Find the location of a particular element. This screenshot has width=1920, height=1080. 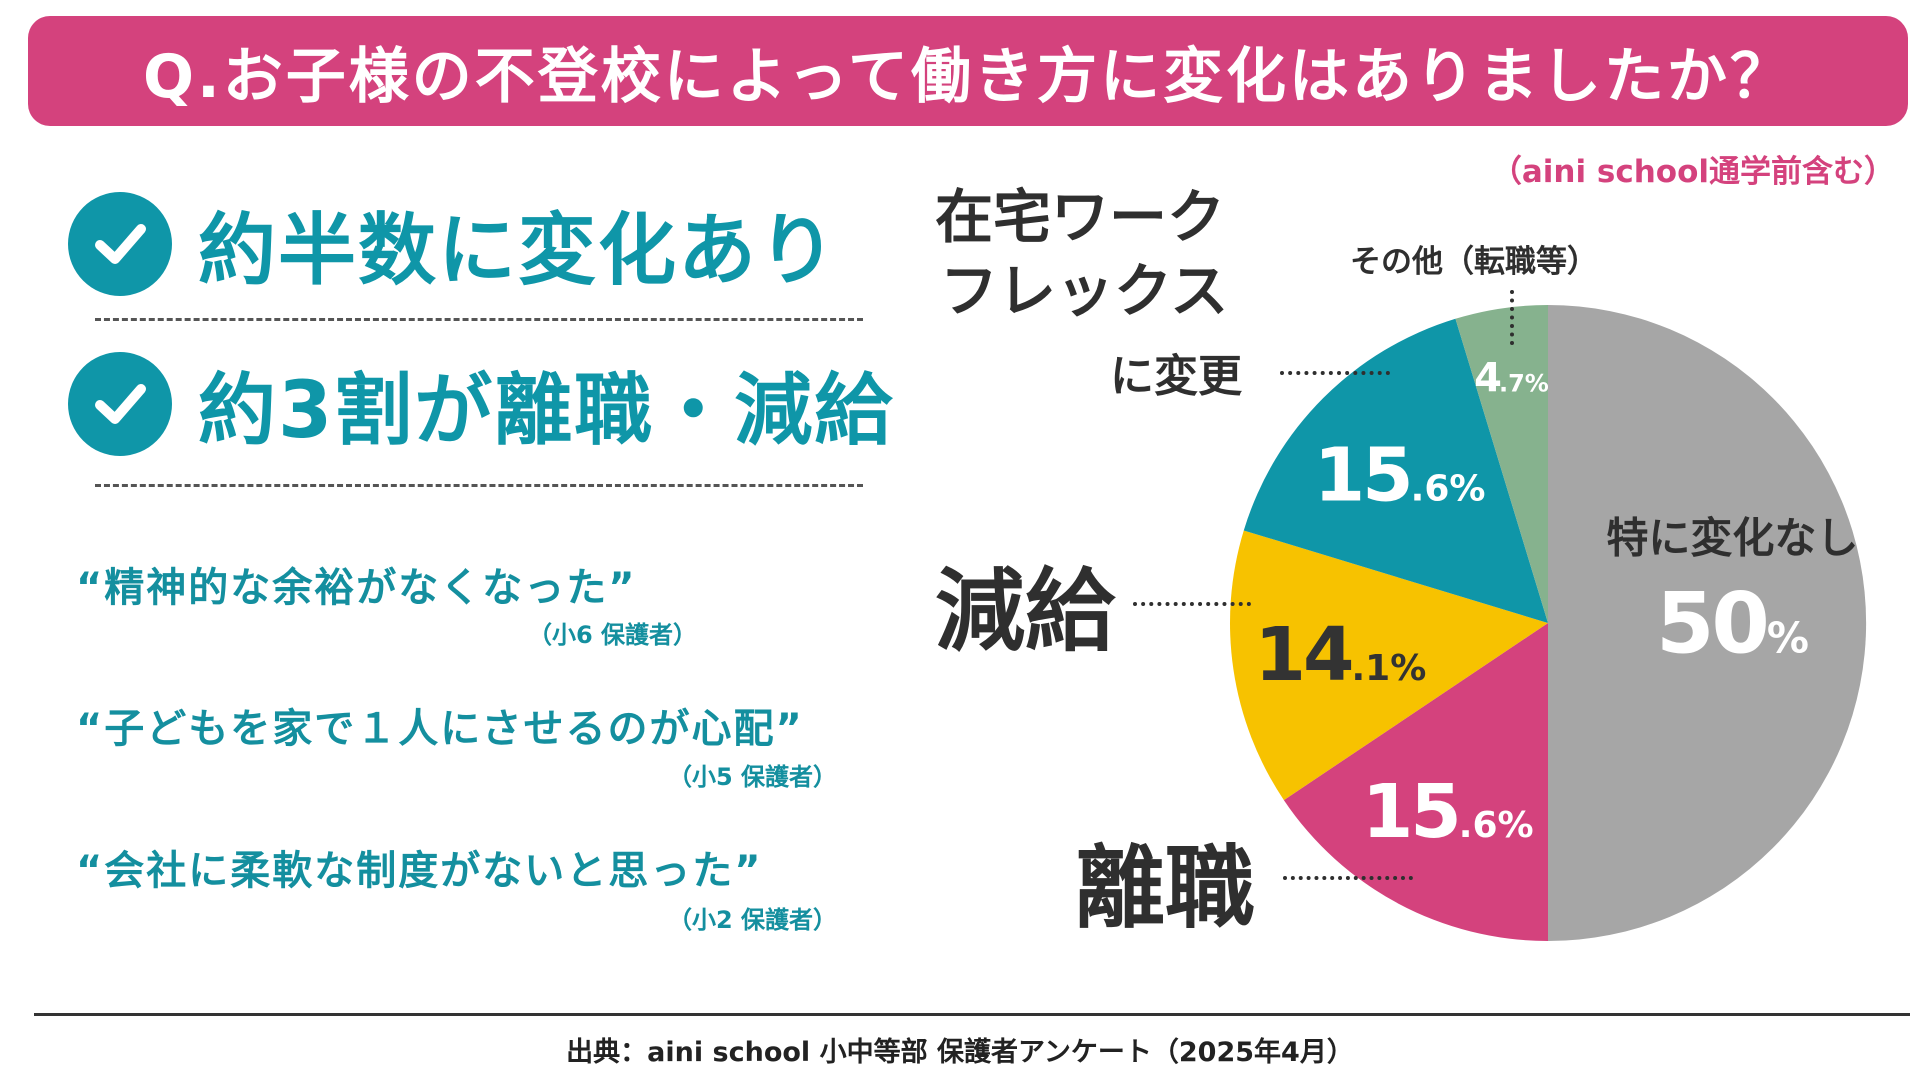

slice-value-label: 14.1% is located at coordinates (1341, 655).